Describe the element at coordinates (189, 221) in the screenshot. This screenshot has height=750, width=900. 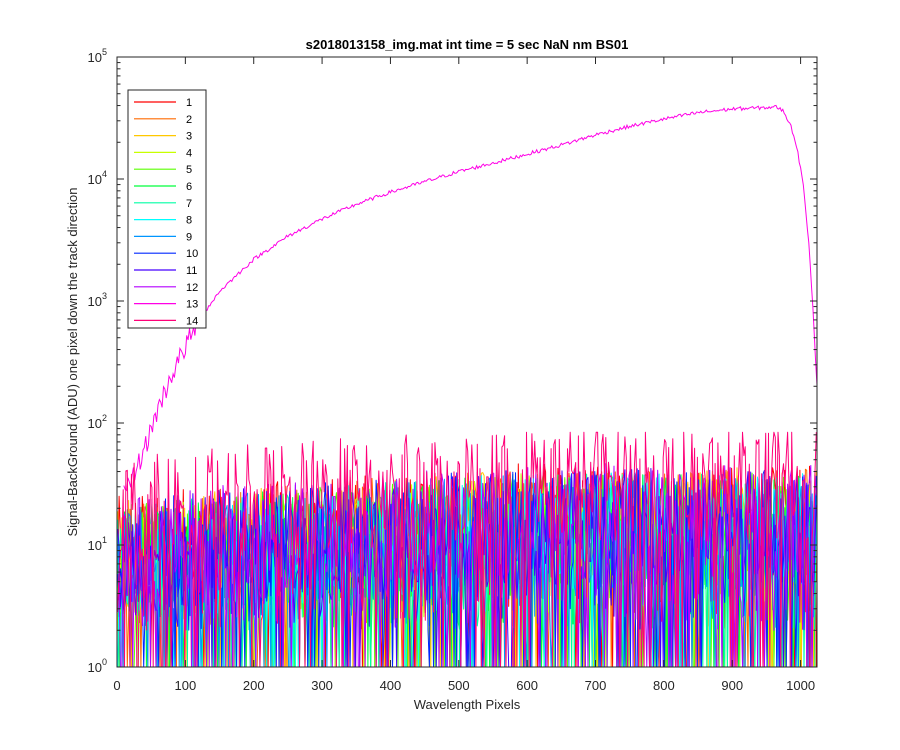
I see `legend-label-8: 8` at that location.